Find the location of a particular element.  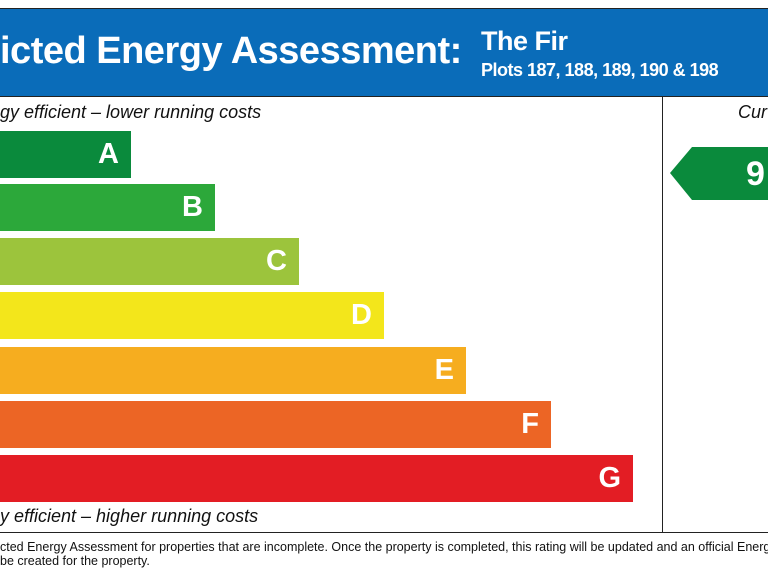

plots: Plots 187, 188, 189, 190 & 198 is located at coordinates (600, 70).